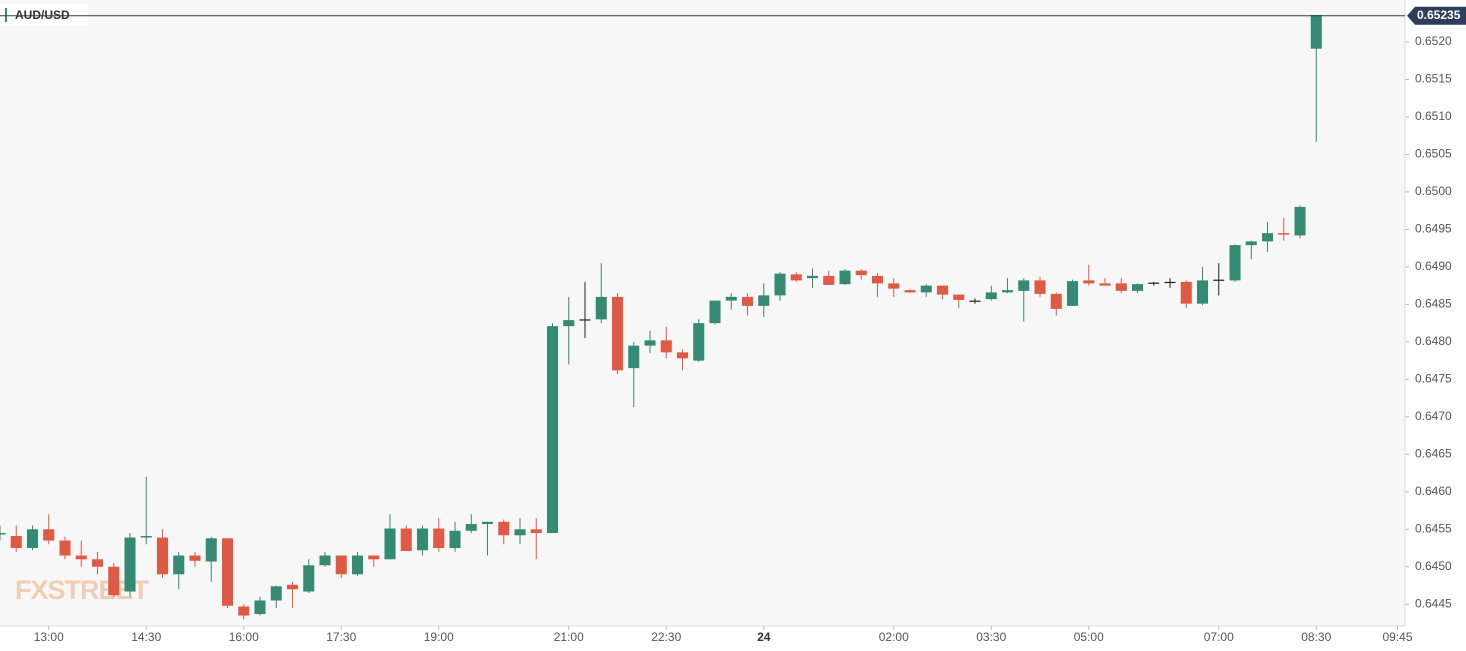  What do you see at coordinates (1089, 637) in the screenshot?
I see `x-tick-label: 05:00` at bounding box center [1089, 637].